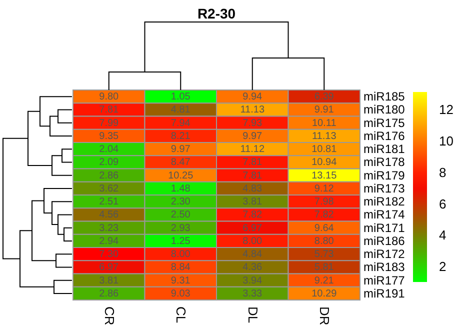 Image resolution: width=454 pixels, height=326 pixels. What do you see at coordinates (109, 316) in the screenshot?
I see `x-tick-label: CR` at bounding box center [109, 316].